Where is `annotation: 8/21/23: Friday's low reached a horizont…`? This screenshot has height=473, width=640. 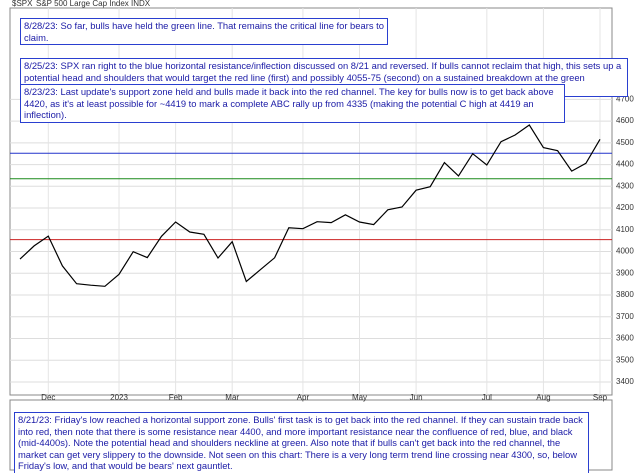
annotation: 8/21/23: Friday's low reached a horizont… is located at coordinates (301, 442).